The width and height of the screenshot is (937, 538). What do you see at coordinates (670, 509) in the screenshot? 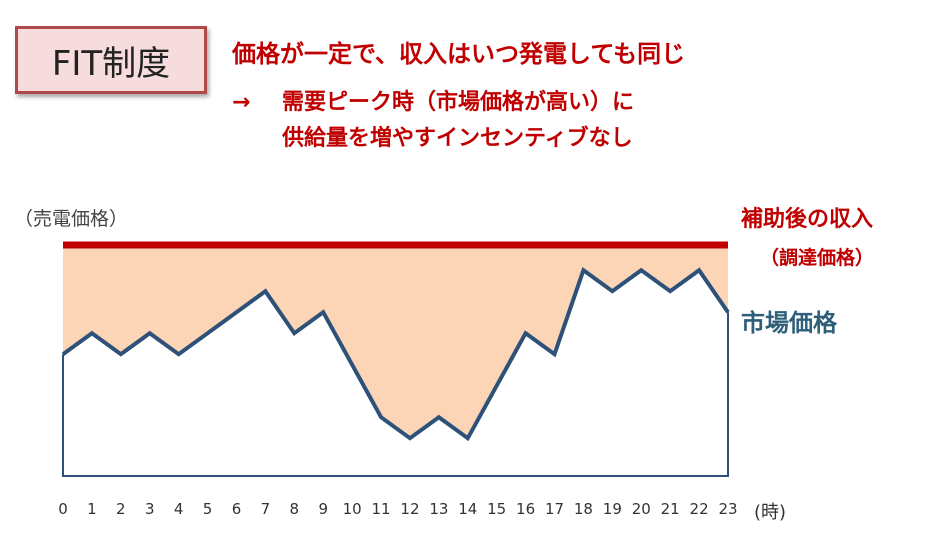
I see `x-tick-label: 21` at bounding box center [670, 509].